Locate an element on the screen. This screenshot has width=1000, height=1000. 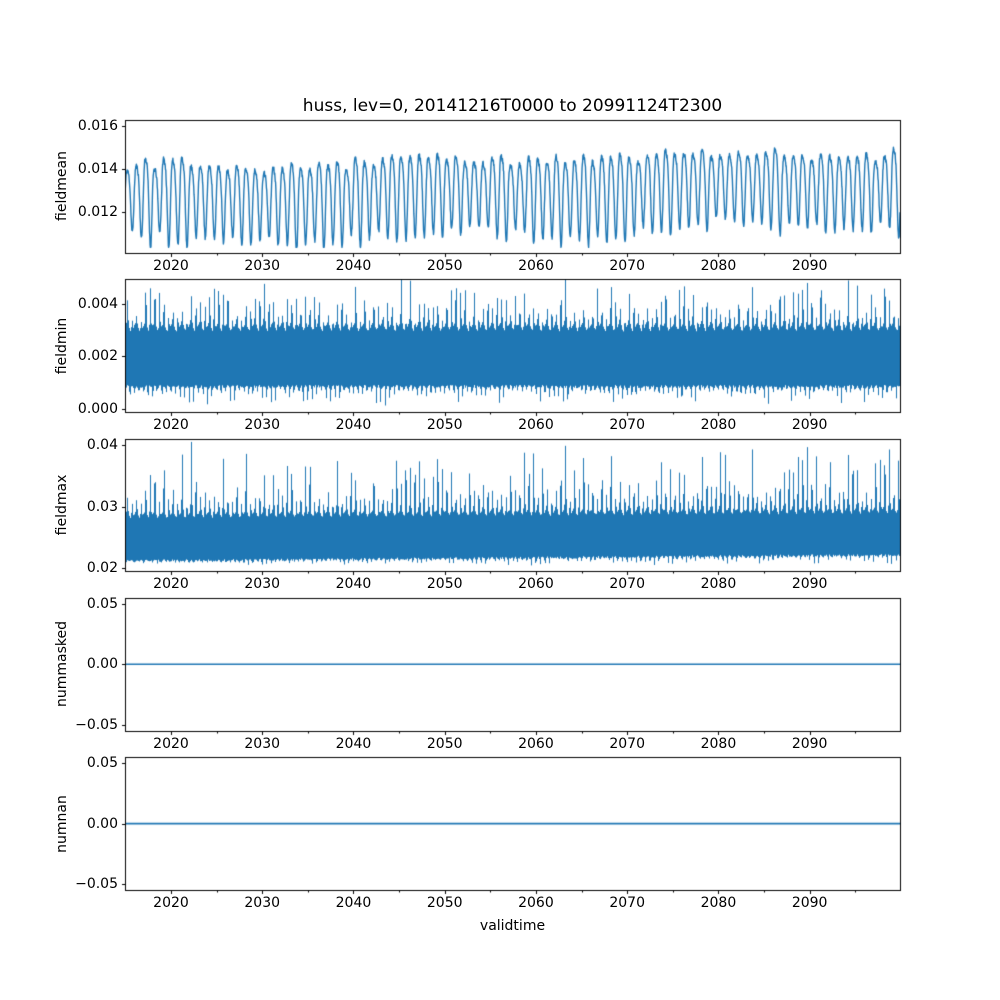
y-axis-label-numnan: numnan is located at coordinates (62, 823).